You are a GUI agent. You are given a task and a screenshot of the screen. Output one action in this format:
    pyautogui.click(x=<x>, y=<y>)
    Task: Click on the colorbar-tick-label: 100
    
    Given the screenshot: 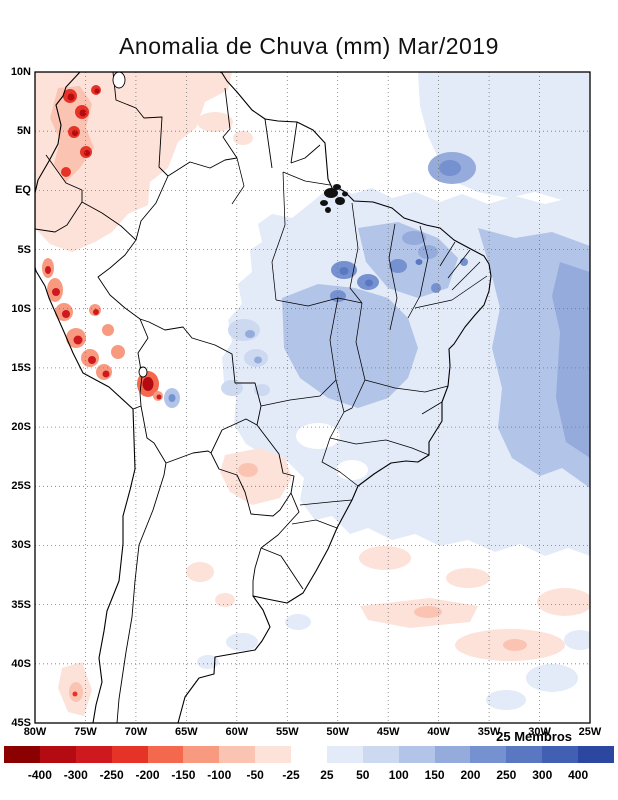 What is the action you would take?
    pyautogui.click(x=398, y=775)
    